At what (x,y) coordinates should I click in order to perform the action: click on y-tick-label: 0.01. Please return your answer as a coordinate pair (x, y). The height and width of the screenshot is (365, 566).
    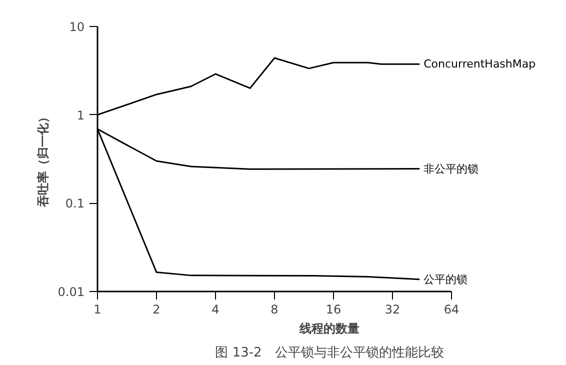
    Looking at the image, I should click on (71, 292).